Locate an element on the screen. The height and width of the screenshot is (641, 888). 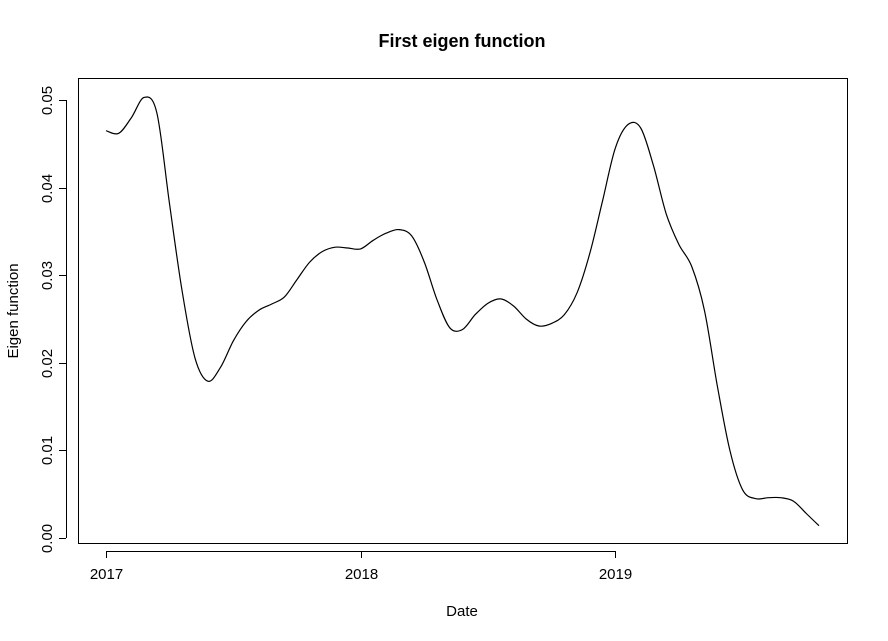
y-tick-label: 0.03 is located at coordinates (47, 275).